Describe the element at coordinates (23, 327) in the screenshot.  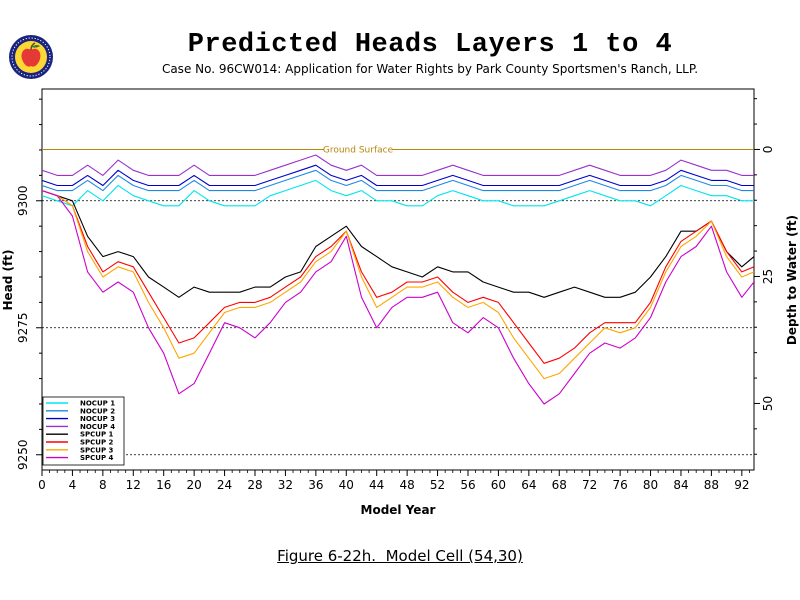
I see `y-tick-label: 9275` at that location.